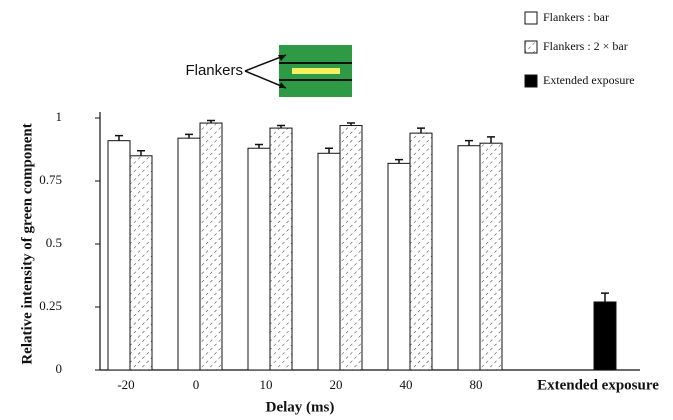 Image resolution: width=673 pixels, height=420 pixels. I want to click on y-tick-label: 0.75, so click(50, 179).